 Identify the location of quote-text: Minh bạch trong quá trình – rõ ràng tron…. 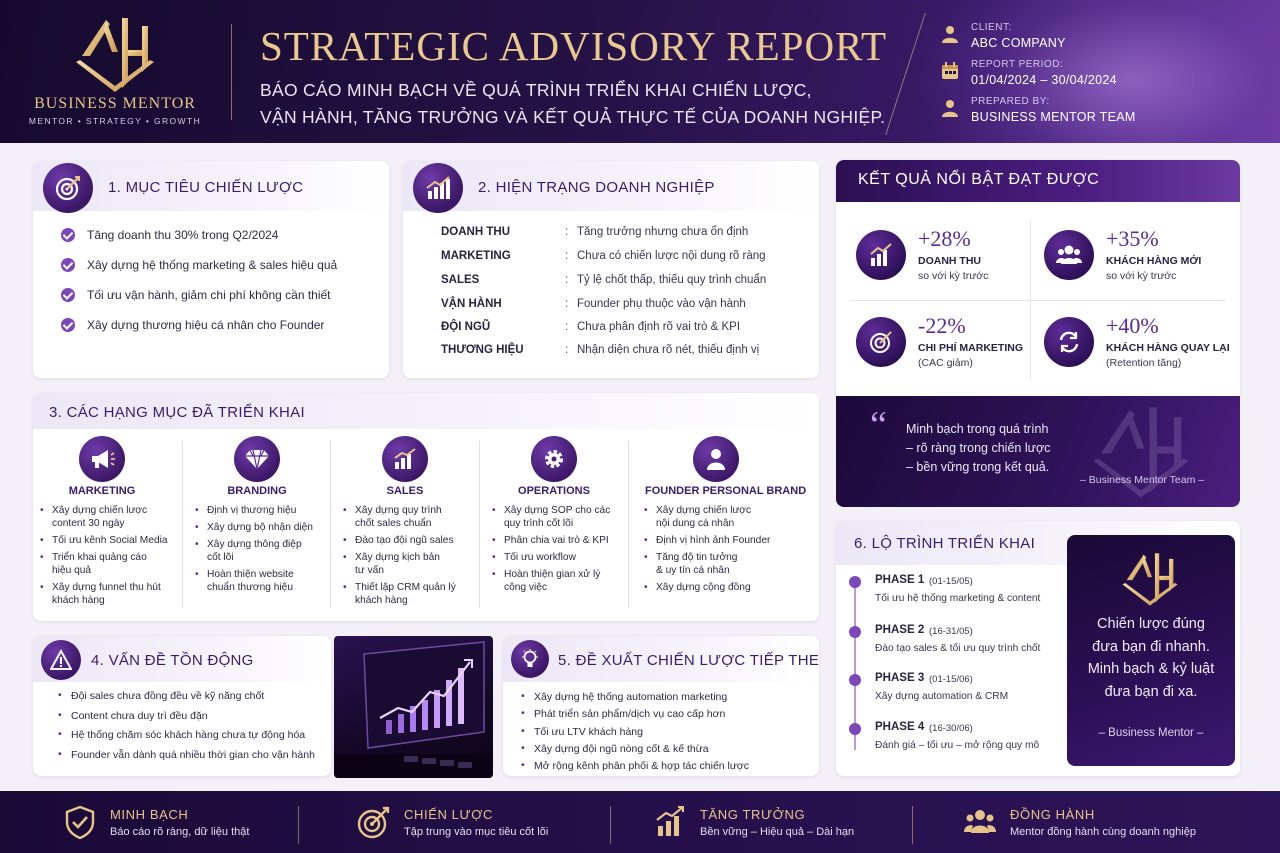
(978, 448).